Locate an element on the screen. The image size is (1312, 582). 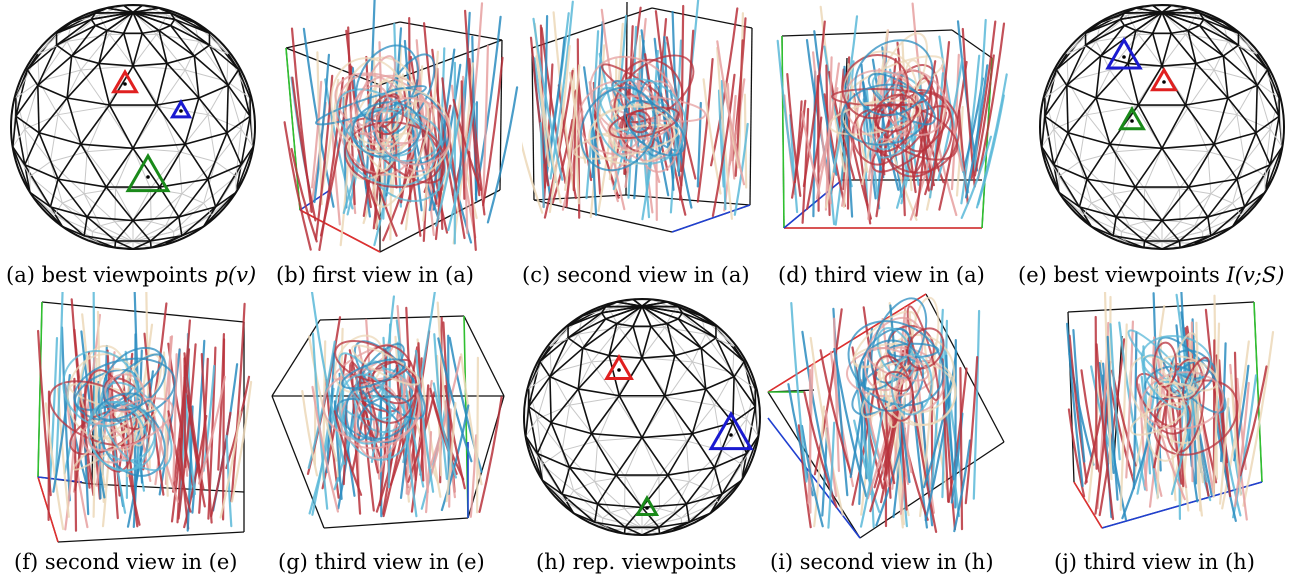
view-b-streamlines is located at coordinates (401, 125).